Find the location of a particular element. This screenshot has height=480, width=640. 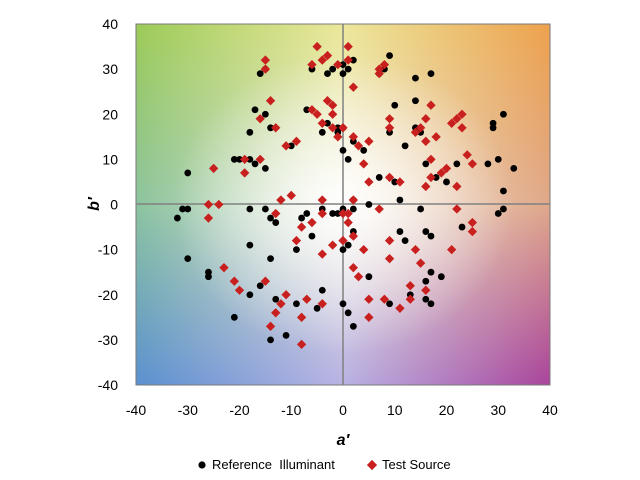

y-tick-label: 30 is located at coordinates (110, 69).